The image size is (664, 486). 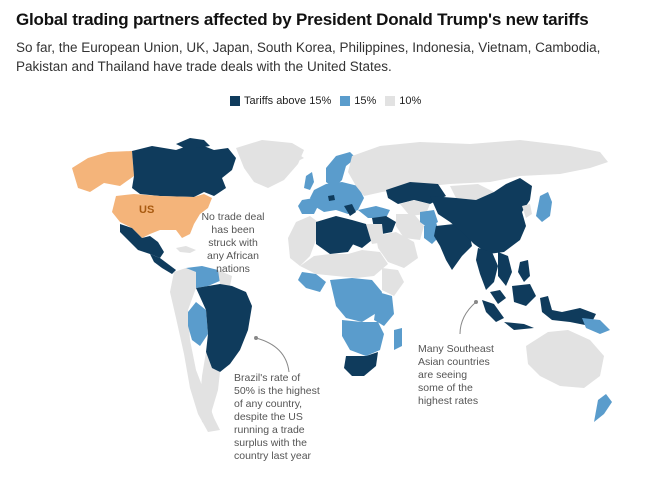 I want to click on africa-annotation-line-3: struck with, so click(x=233, y=243).